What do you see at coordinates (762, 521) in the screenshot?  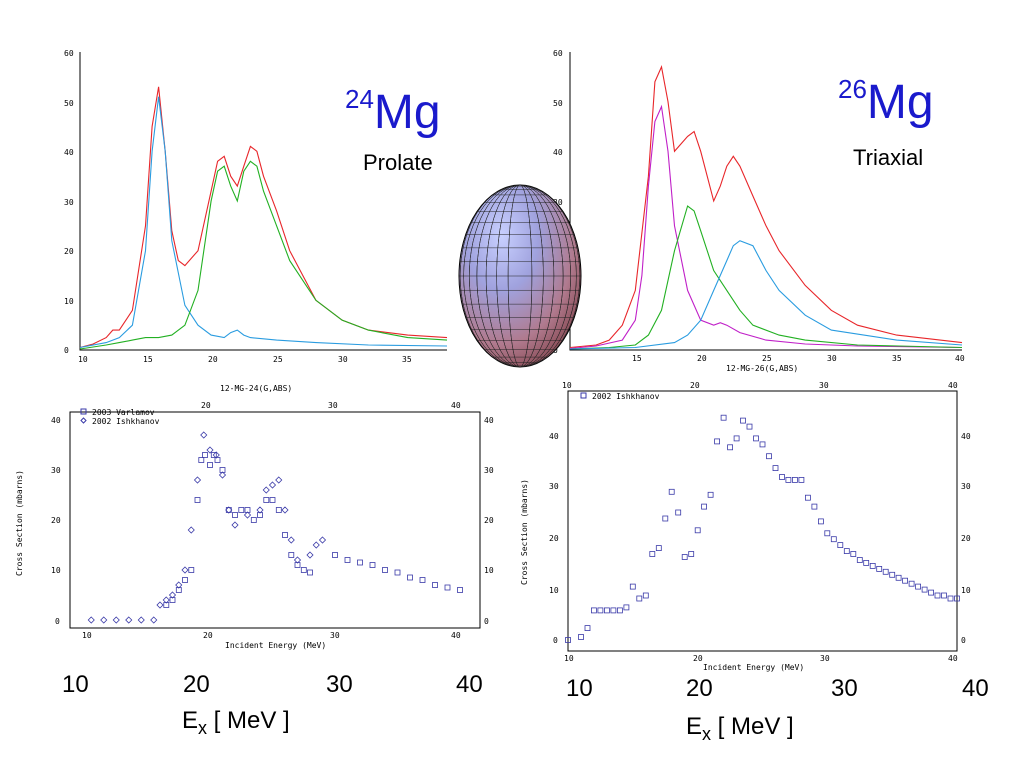 I see `frame-br` at bounding box center [762, 521].